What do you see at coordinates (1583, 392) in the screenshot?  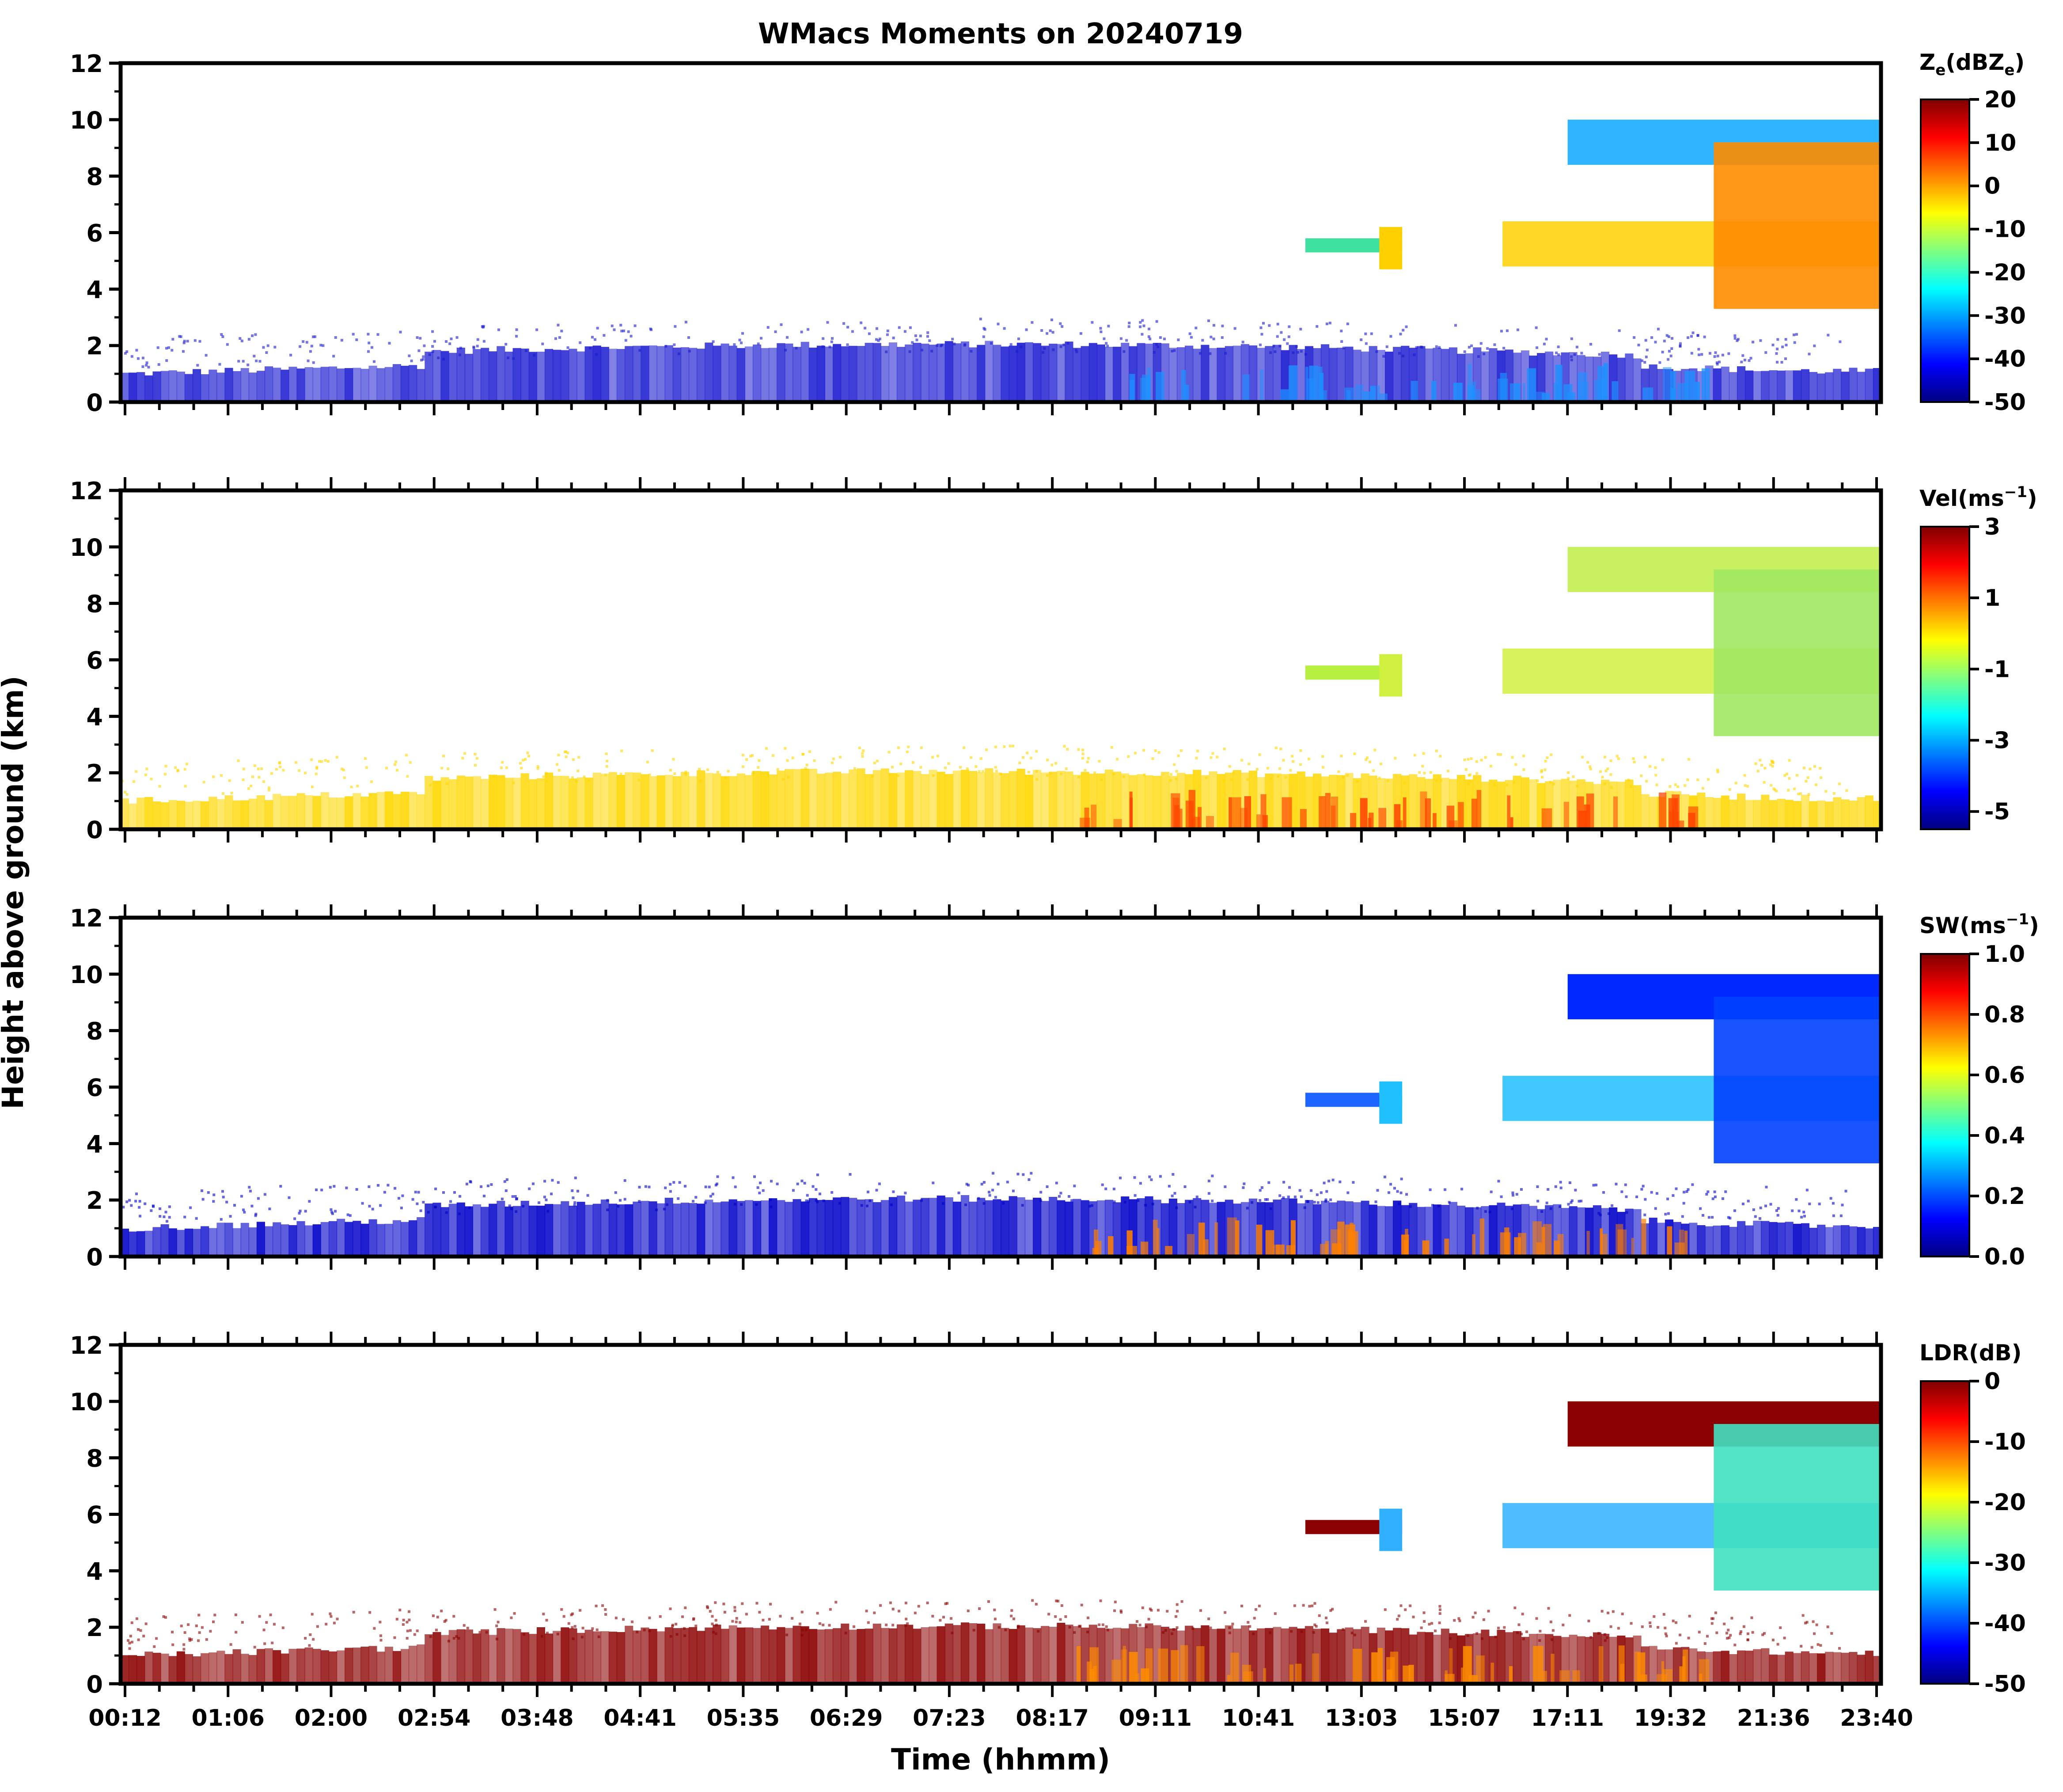 I see `reflectivity-boundary-layer-core` at bounding box center [1583, 392].